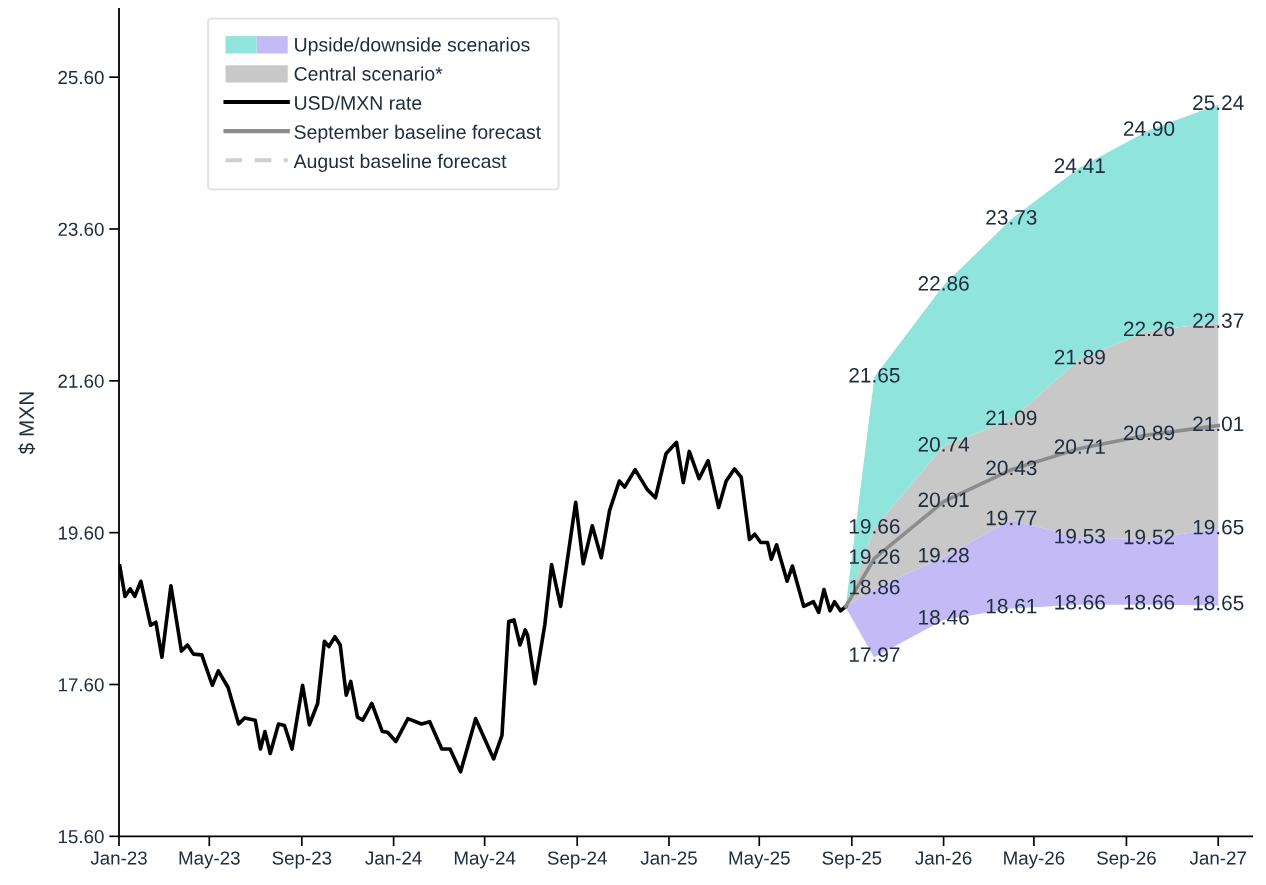 This screenshot has height=885, width=1266. I want to click on annotation: 21.65, so click(874, 375).